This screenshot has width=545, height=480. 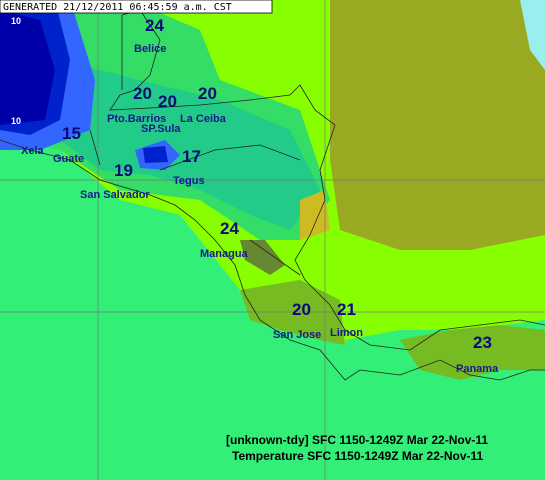 What do you see at coordinates (161, 129) in the screenshot?
I see `city-label: SP.Sula` at bounding box center [161, 129].